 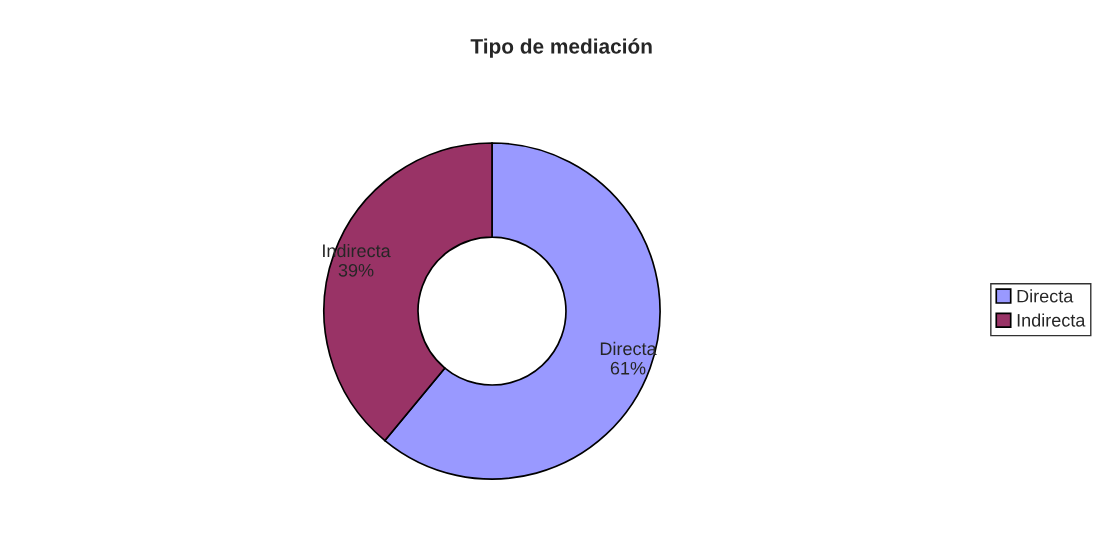 I want to click on legend-label: Indirecta, so click(x=1051, y=320).